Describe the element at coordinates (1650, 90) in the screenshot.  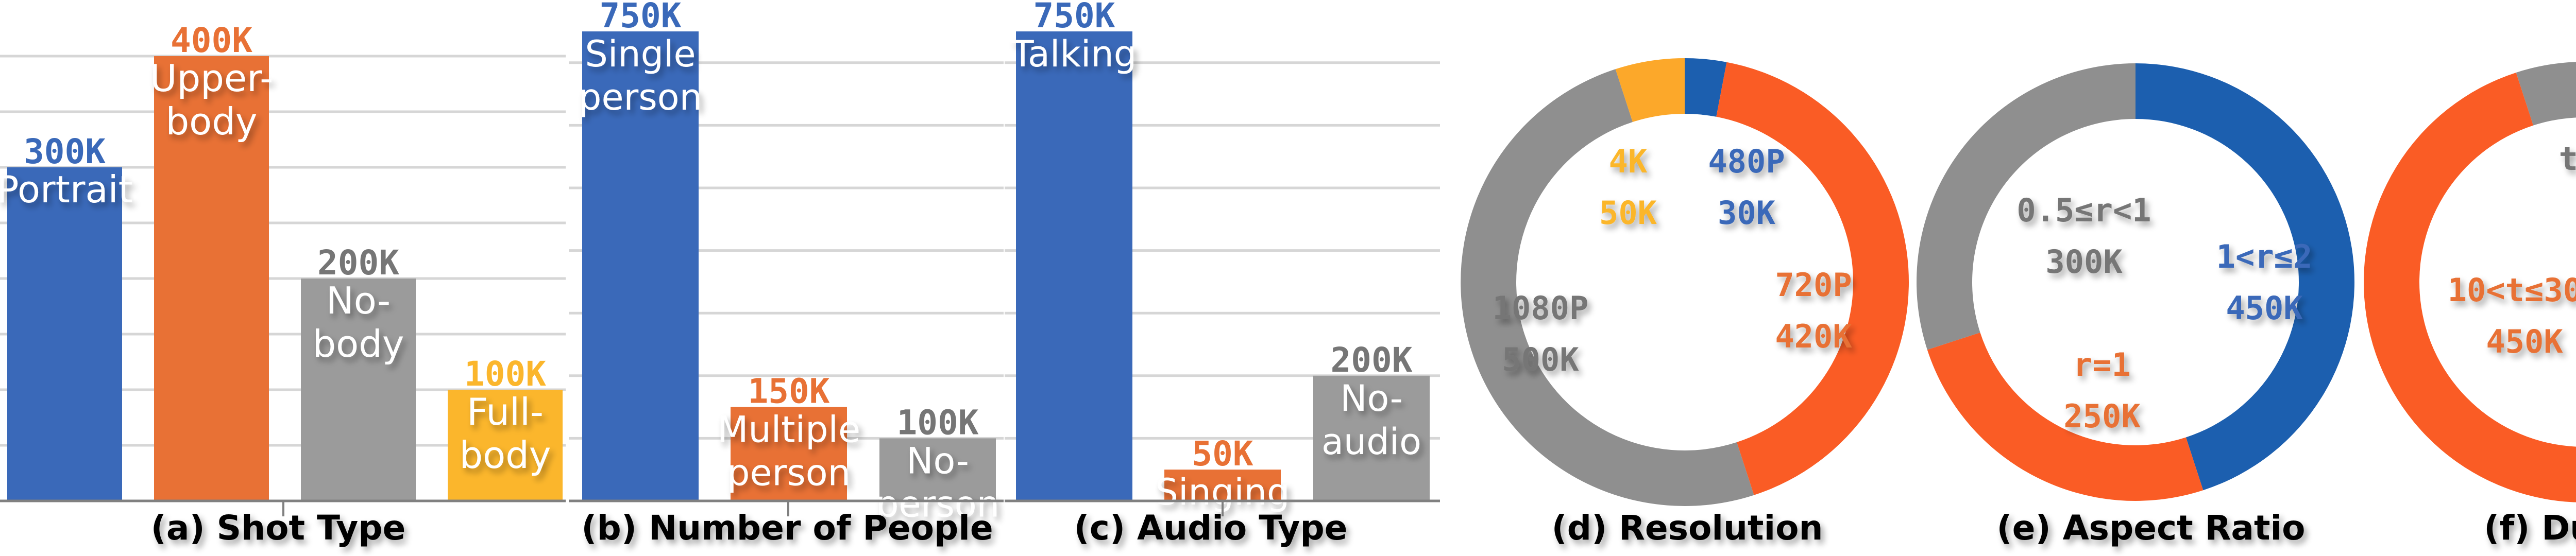
I see `donut-slice-4k` at that location.